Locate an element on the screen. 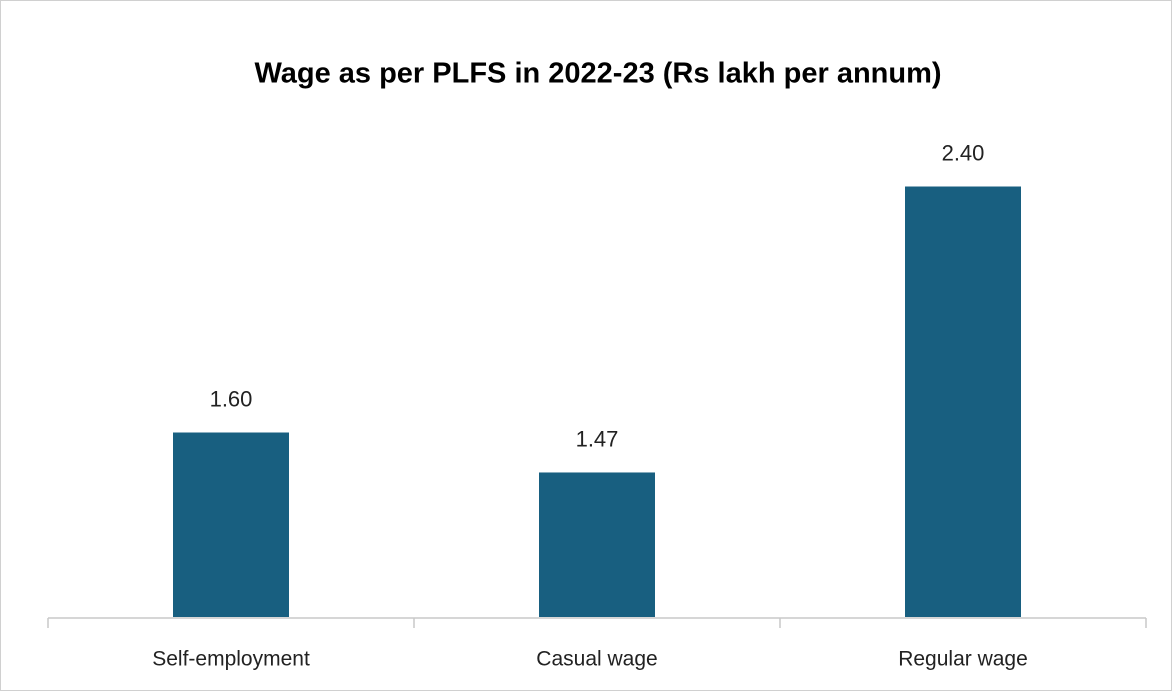  data-label: 1.60 is located at coordinates (231, 398).